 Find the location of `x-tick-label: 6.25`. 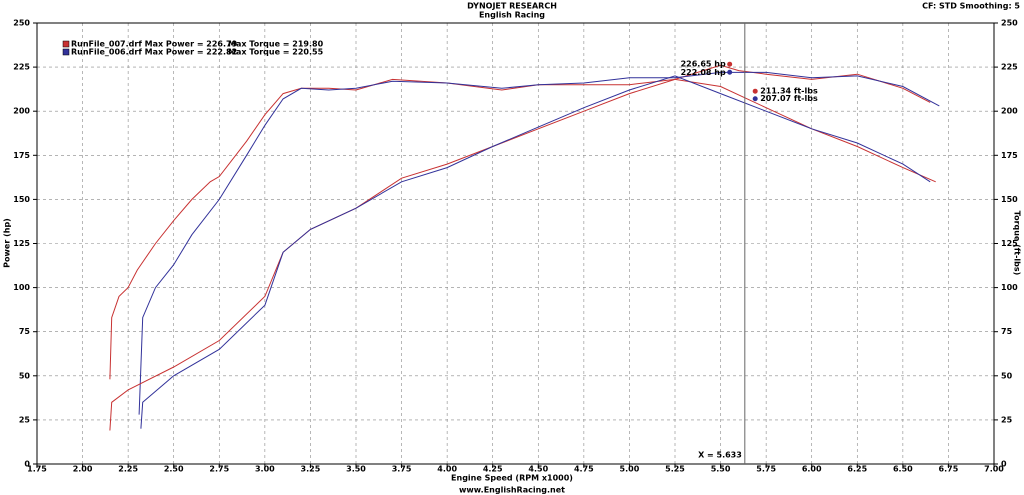

x-tick-label: 6.25 is located at coordinates (857, 469).